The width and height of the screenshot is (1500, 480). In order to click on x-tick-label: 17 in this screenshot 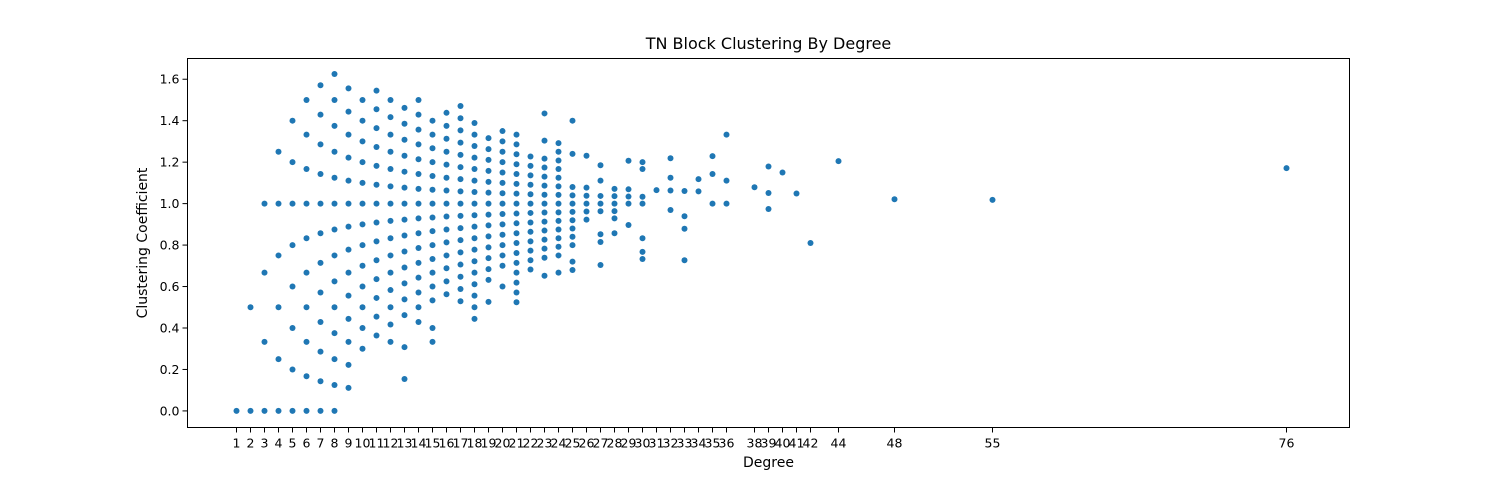, I will do `click(461, 443)`.